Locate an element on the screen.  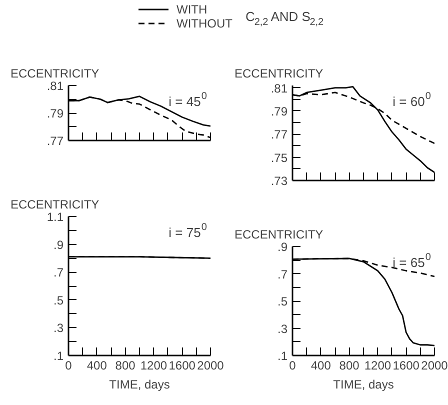
y-tick-label: .75 is located at coordinates (279, 157).